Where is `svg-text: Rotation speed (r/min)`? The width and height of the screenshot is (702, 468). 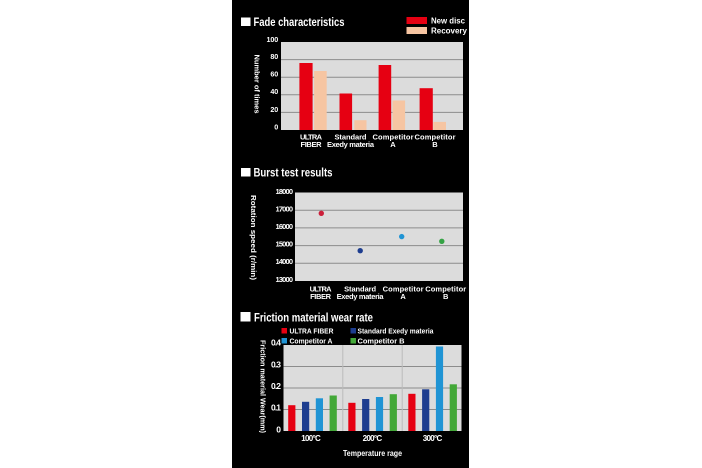
svg-text: Rotation speed (r/min) is located at coordinates (253, 238).